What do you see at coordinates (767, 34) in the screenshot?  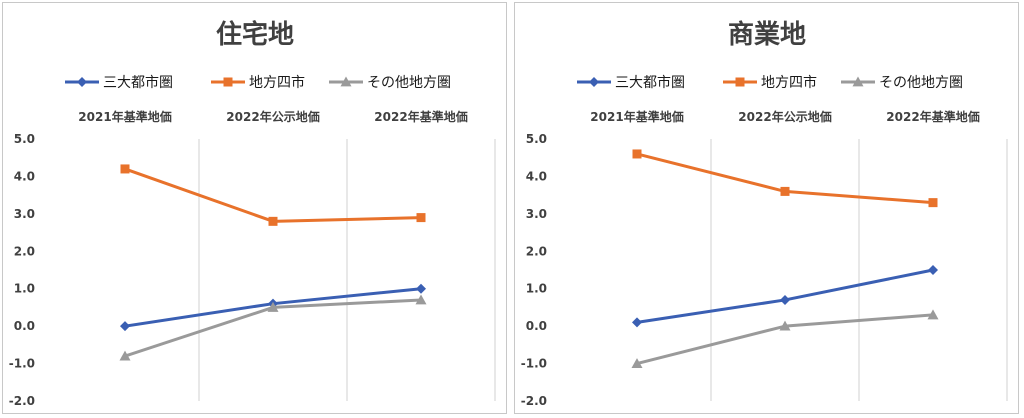 I see `chart-title: 商業地` at bounding box center [767, 34].